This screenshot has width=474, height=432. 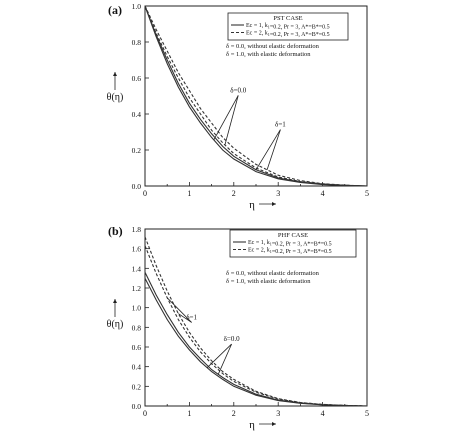 What do you see at coordinates (137, 249) in the screenshot?
I see `y-tick-label: 1.6` at bounding box center [137, 249].